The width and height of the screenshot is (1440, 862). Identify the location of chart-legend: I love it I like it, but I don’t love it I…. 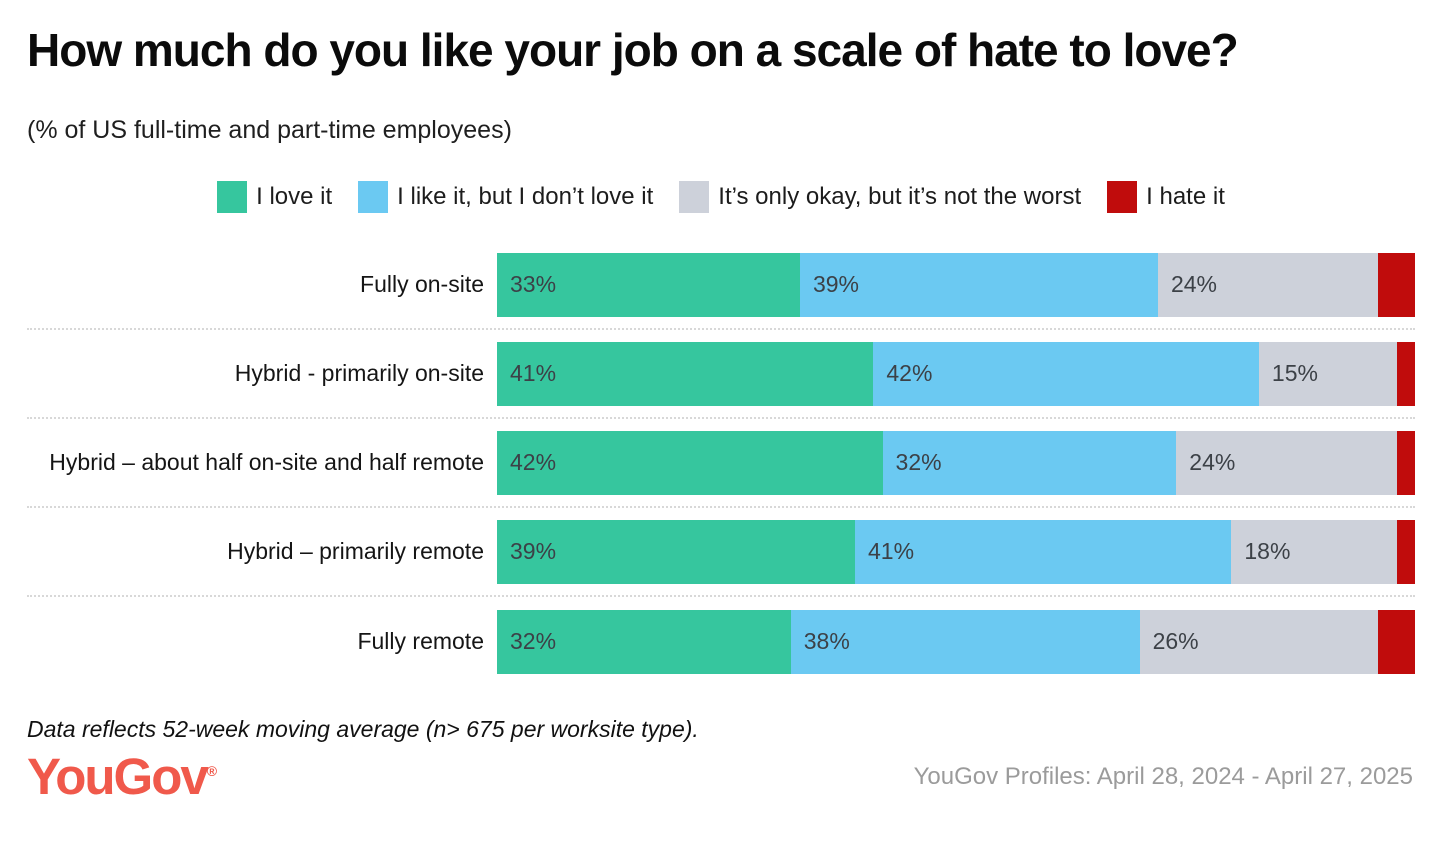
(721, 197).